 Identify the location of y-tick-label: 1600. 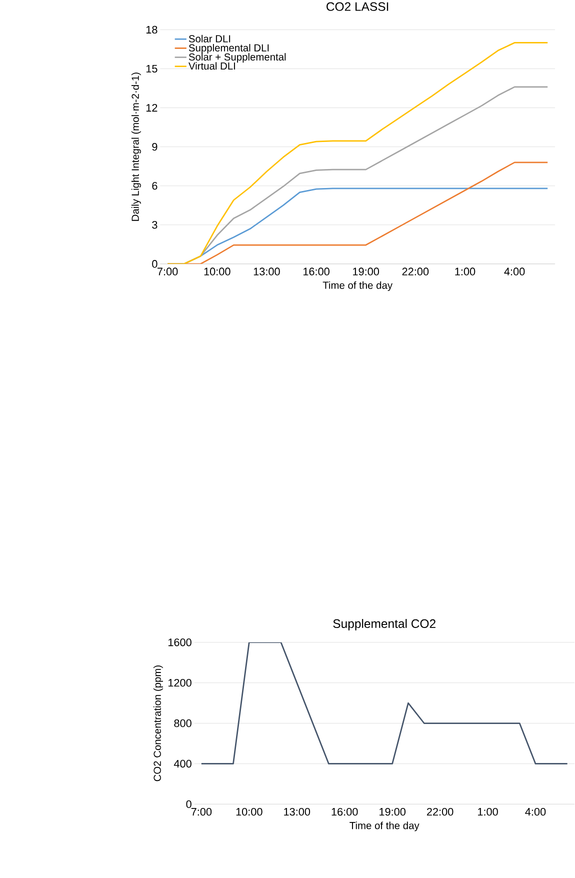
(180, 642).